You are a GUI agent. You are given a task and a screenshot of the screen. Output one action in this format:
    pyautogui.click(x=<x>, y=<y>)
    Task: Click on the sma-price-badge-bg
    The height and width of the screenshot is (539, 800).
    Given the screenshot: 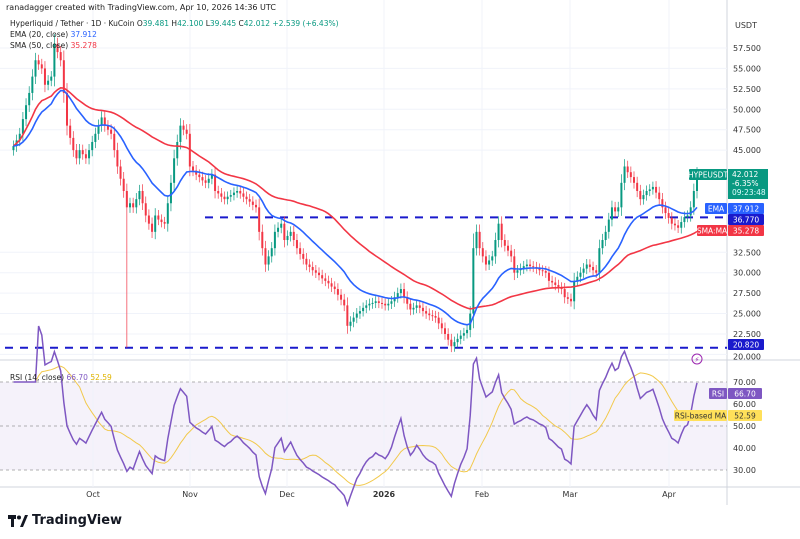 What is the action you would take?
    pyautogui.click(x=746, y=230)
    